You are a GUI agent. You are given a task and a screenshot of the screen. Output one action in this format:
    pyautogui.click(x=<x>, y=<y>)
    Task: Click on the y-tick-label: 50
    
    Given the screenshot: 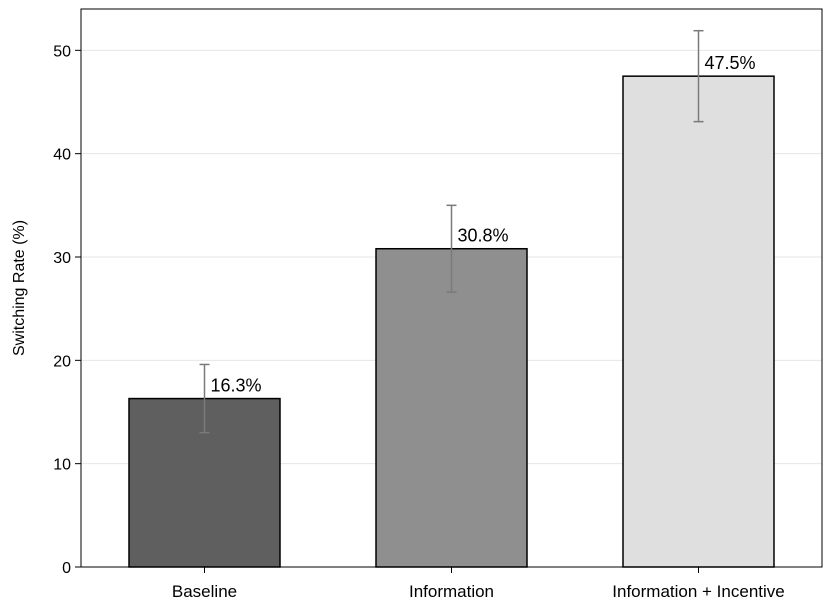 What is the action you would take?
    pyautogui.click(x=62, y=51)
    